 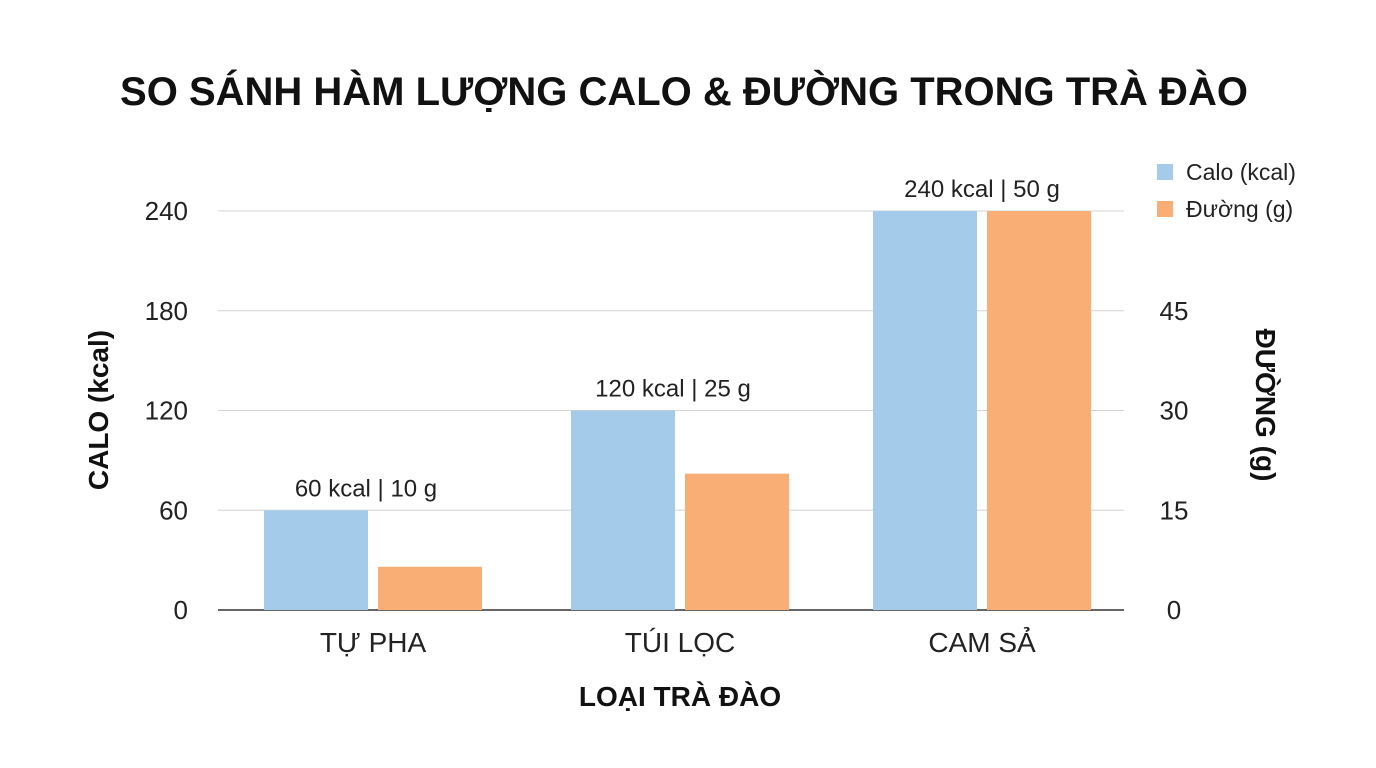 I want to click on x-axis-title: LOẠI TRÀ ĐÀO, so click(x=680, y=696).